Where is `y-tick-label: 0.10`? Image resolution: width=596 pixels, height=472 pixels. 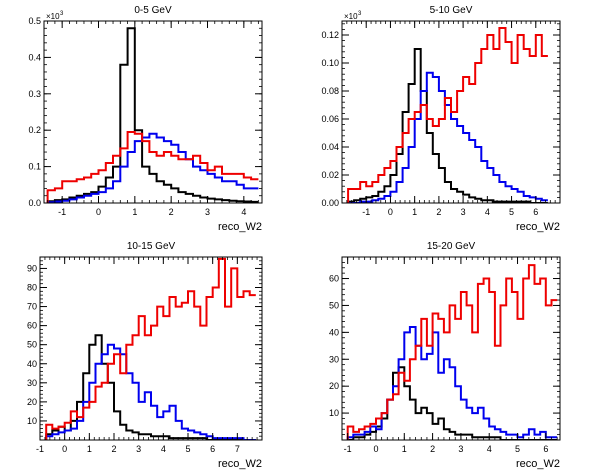 y-tick-label: 0.10 is located at coordinates (330, 63).